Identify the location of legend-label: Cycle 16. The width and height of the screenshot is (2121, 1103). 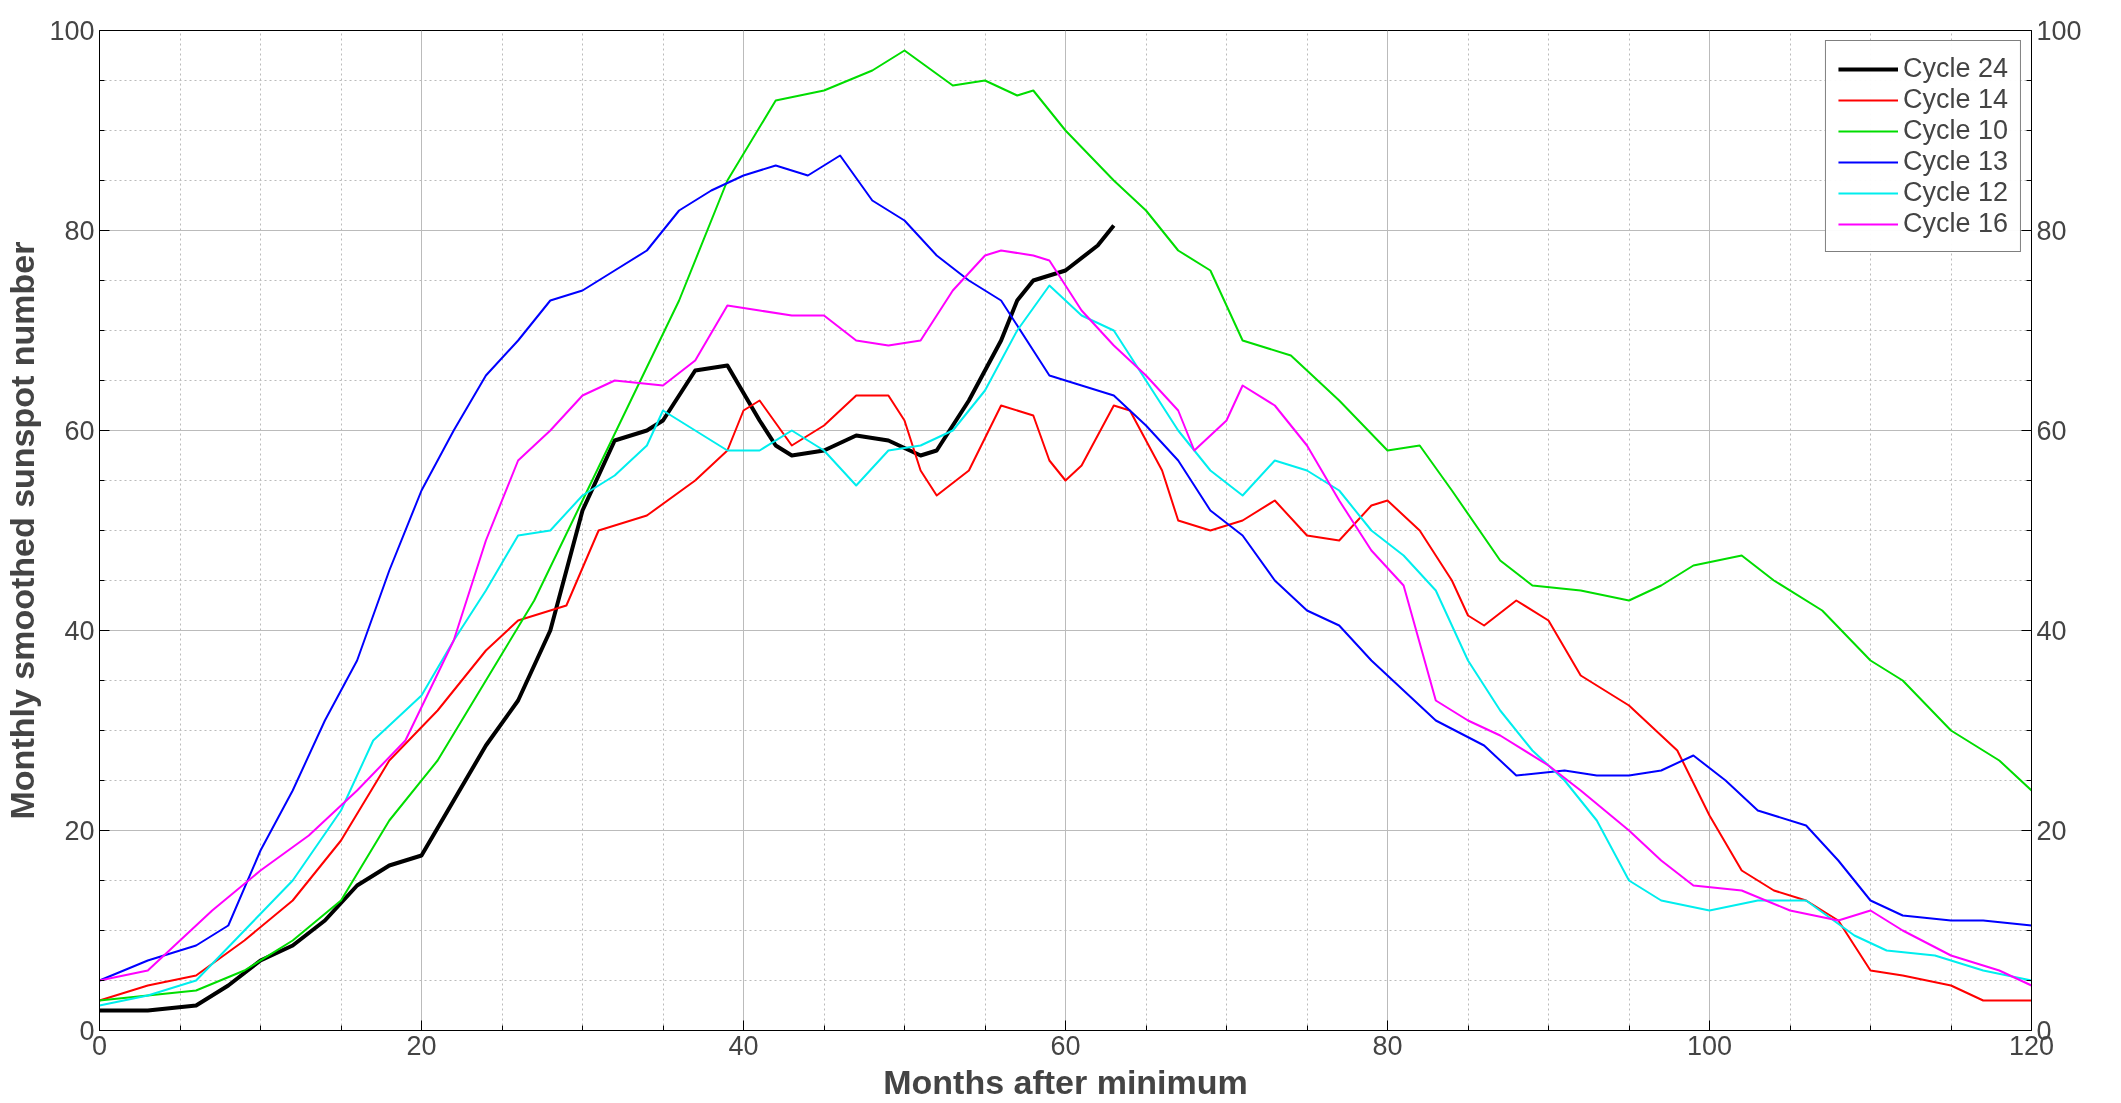
(1955, 223).